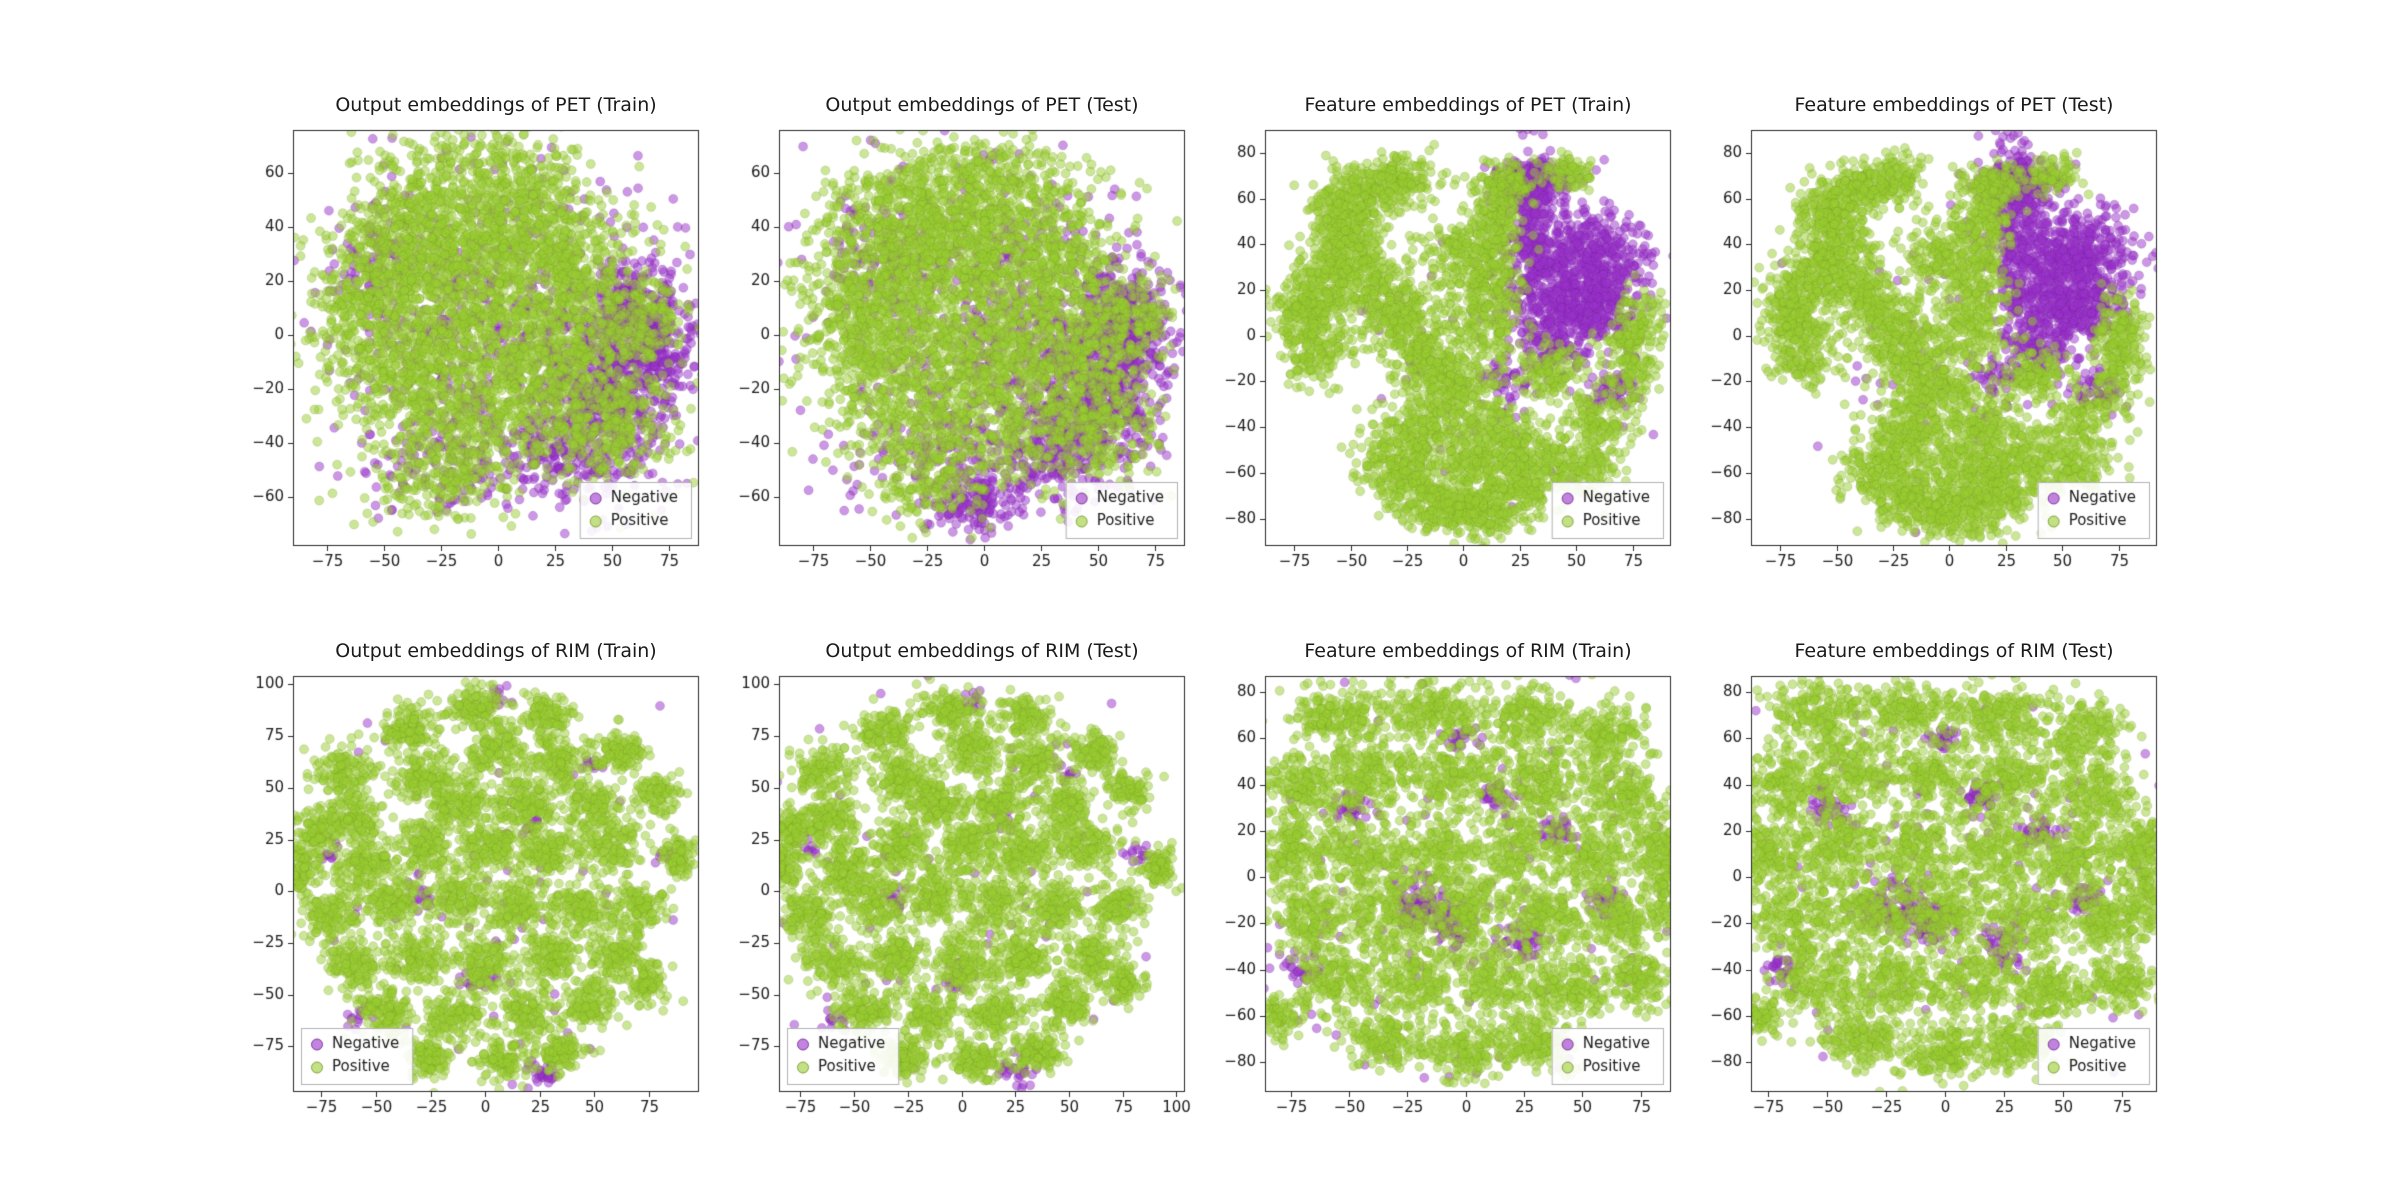 The image size is (2400, 1200). Describe the element at coordinates (982, 651) in the screenshot. I see `plot-title: Output embeddings of RIM (Test)` at that location.